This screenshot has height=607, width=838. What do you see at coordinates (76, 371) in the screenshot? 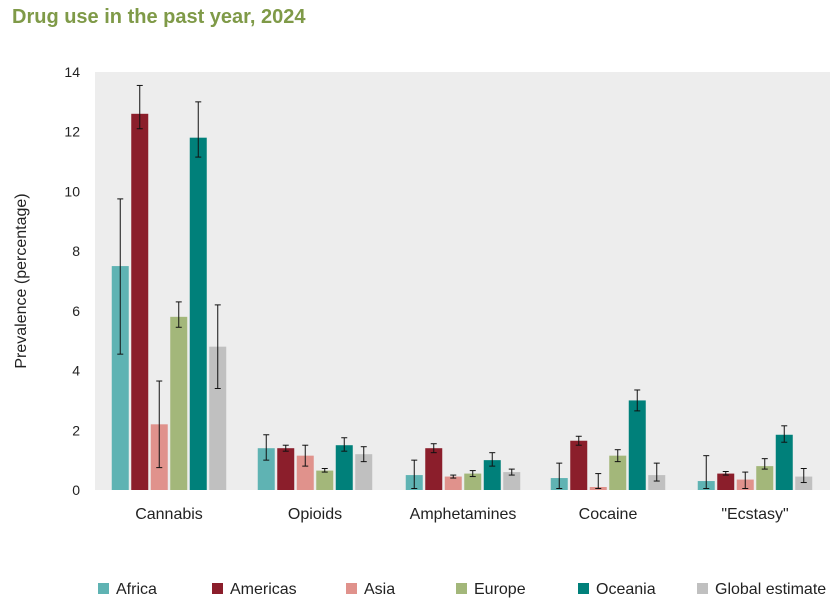
I see `y-tick-label: 4` at bounding box center [76, 371].